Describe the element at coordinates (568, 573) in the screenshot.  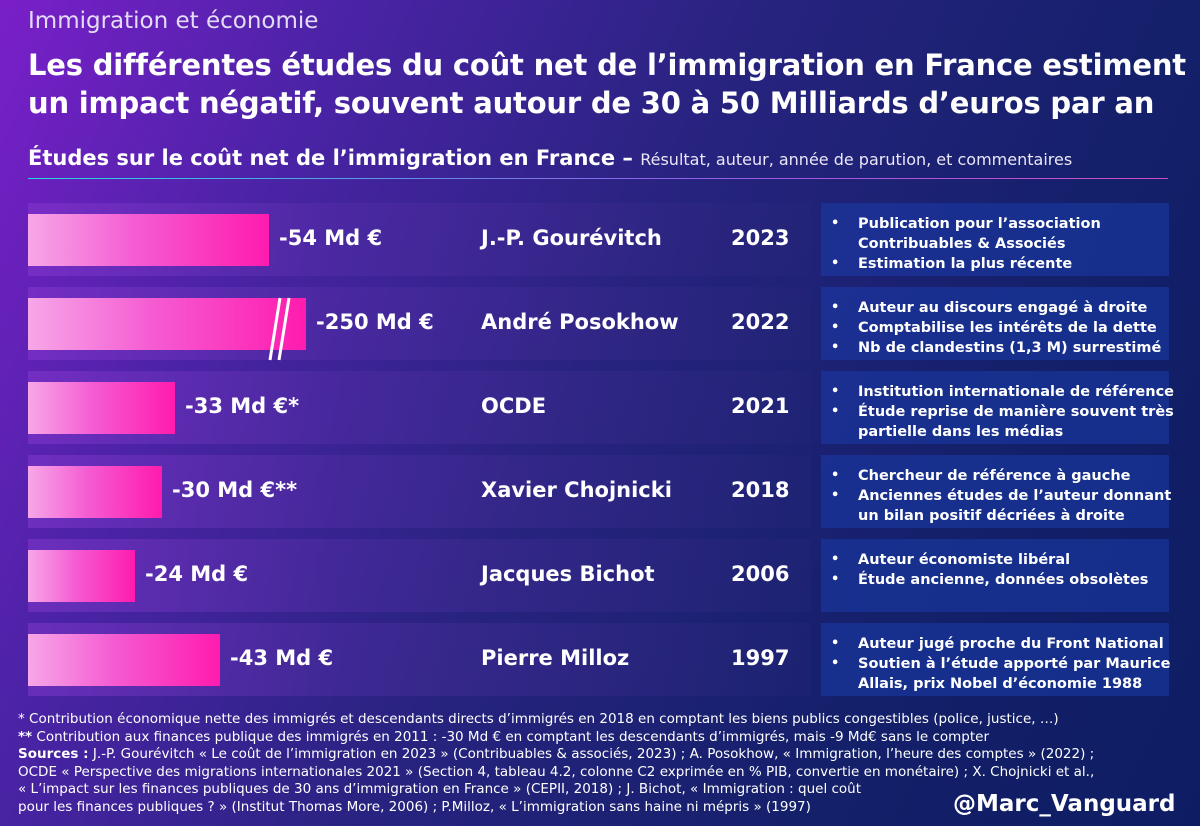
I see `author-label: Jacques Bichot` at that location.